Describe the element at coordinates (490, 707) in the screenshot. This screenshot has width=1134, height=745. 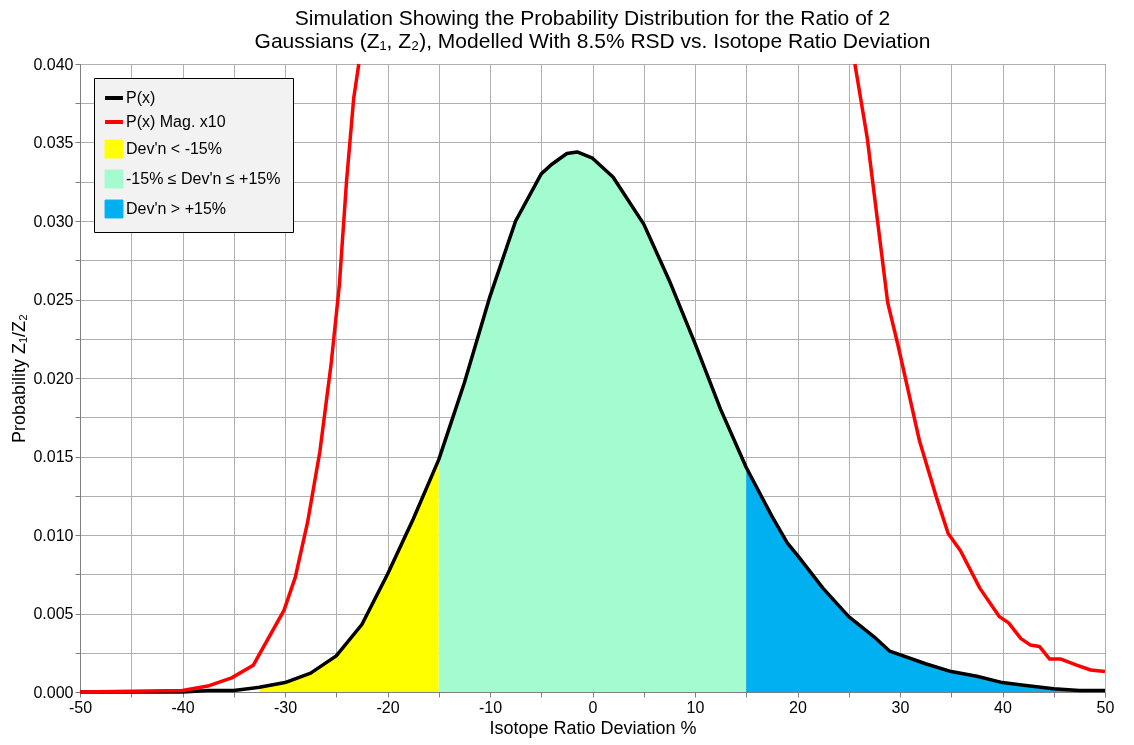
I see `x-tick-label: -10` at that location.